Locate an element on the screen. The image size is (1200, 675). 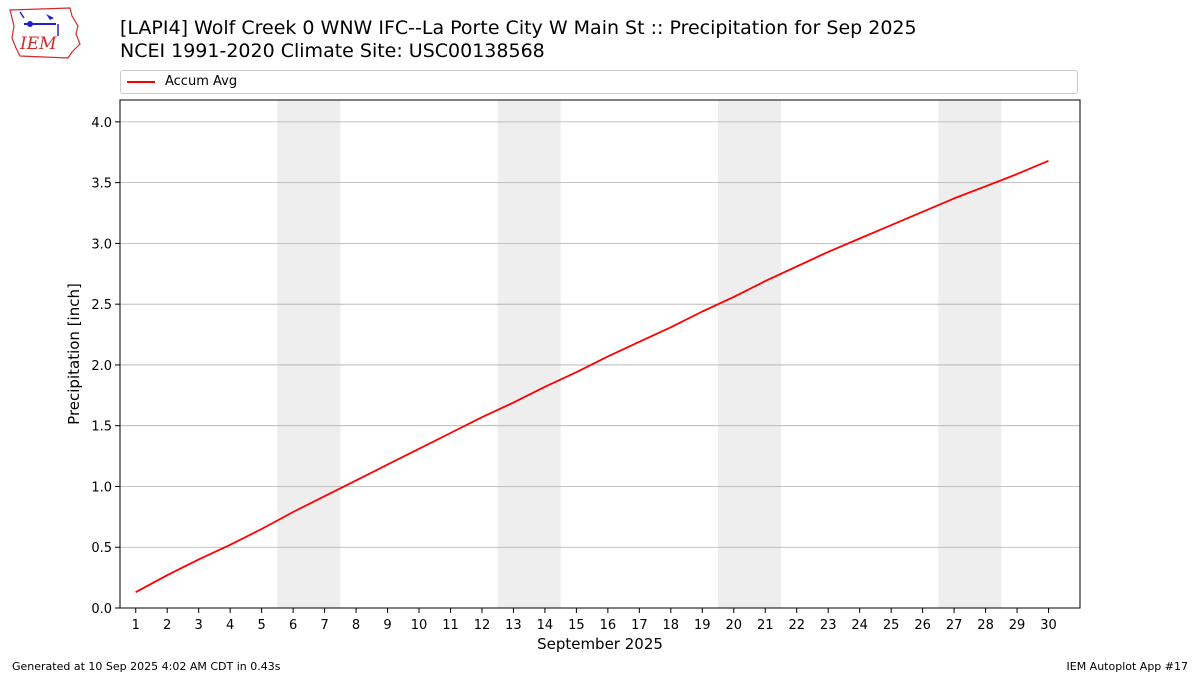
y-tick-label: 3.5 is located at coordinates (101, 184).